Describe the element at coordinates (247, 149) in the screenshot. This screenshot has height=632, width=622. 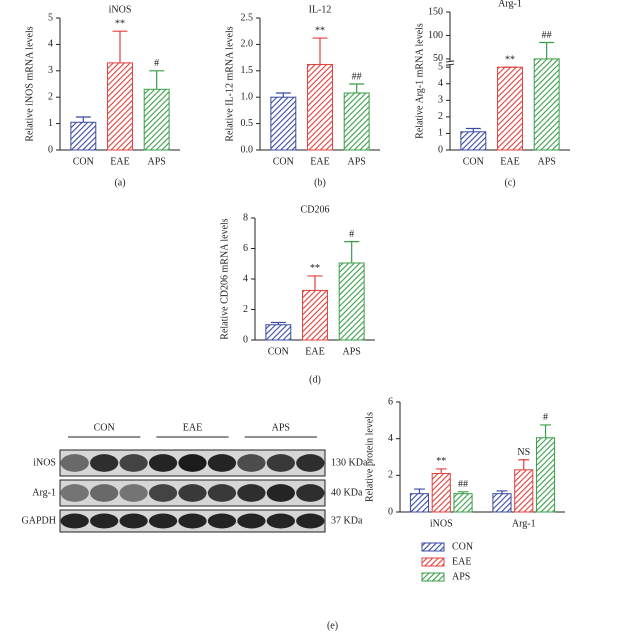
I see `y-tick-label: 0.0` at that location.